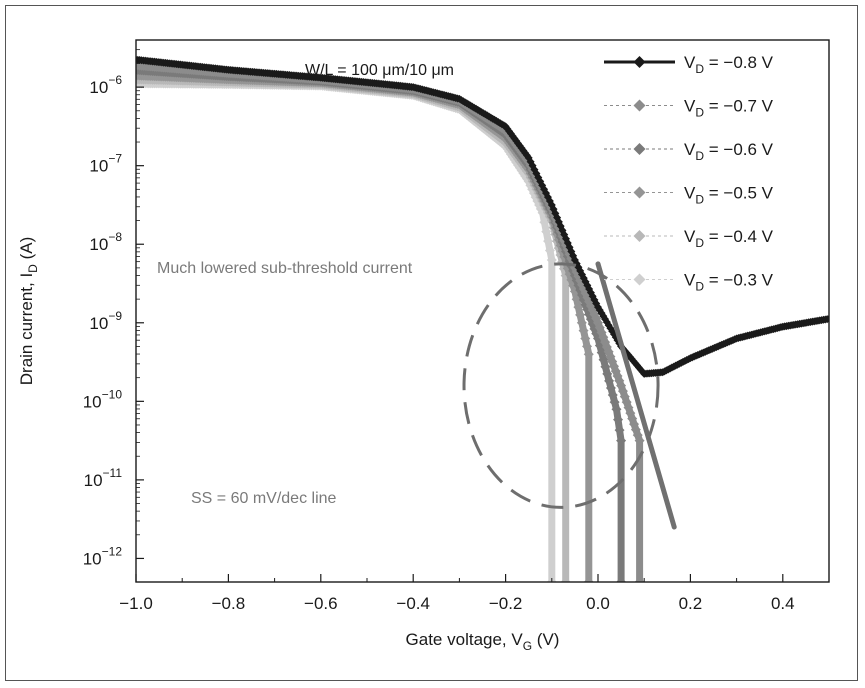  Describe the element at coordinates (729, 64) in the screenshot. I see `legend-label: VD = −0.8 V` at that location.